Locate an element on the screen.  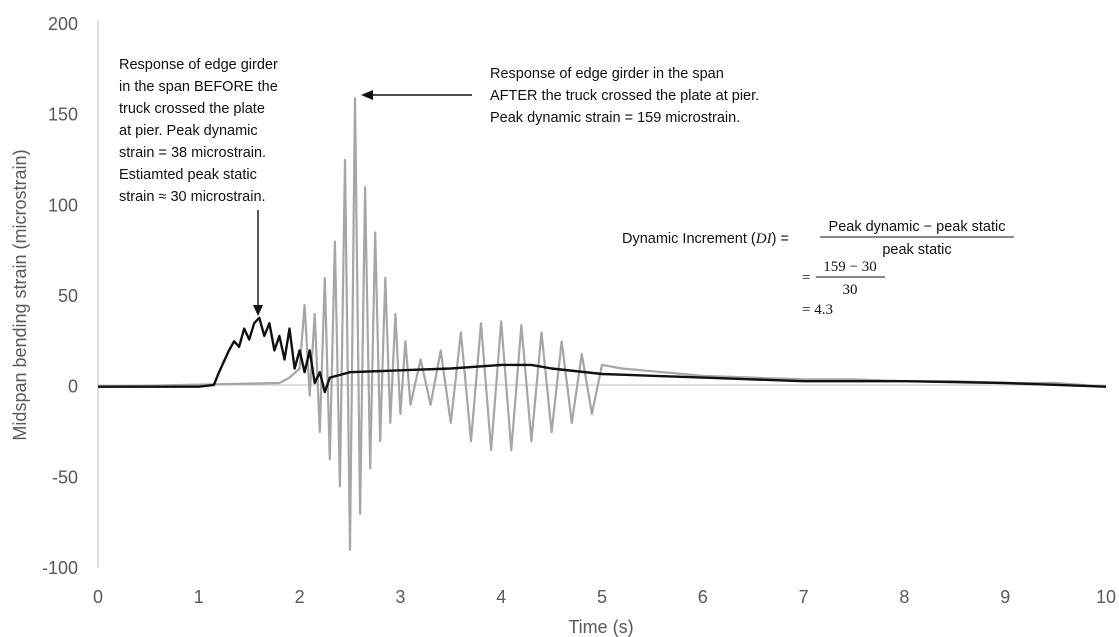
x-tick-label: 4 is located at coordinates (501, 597).